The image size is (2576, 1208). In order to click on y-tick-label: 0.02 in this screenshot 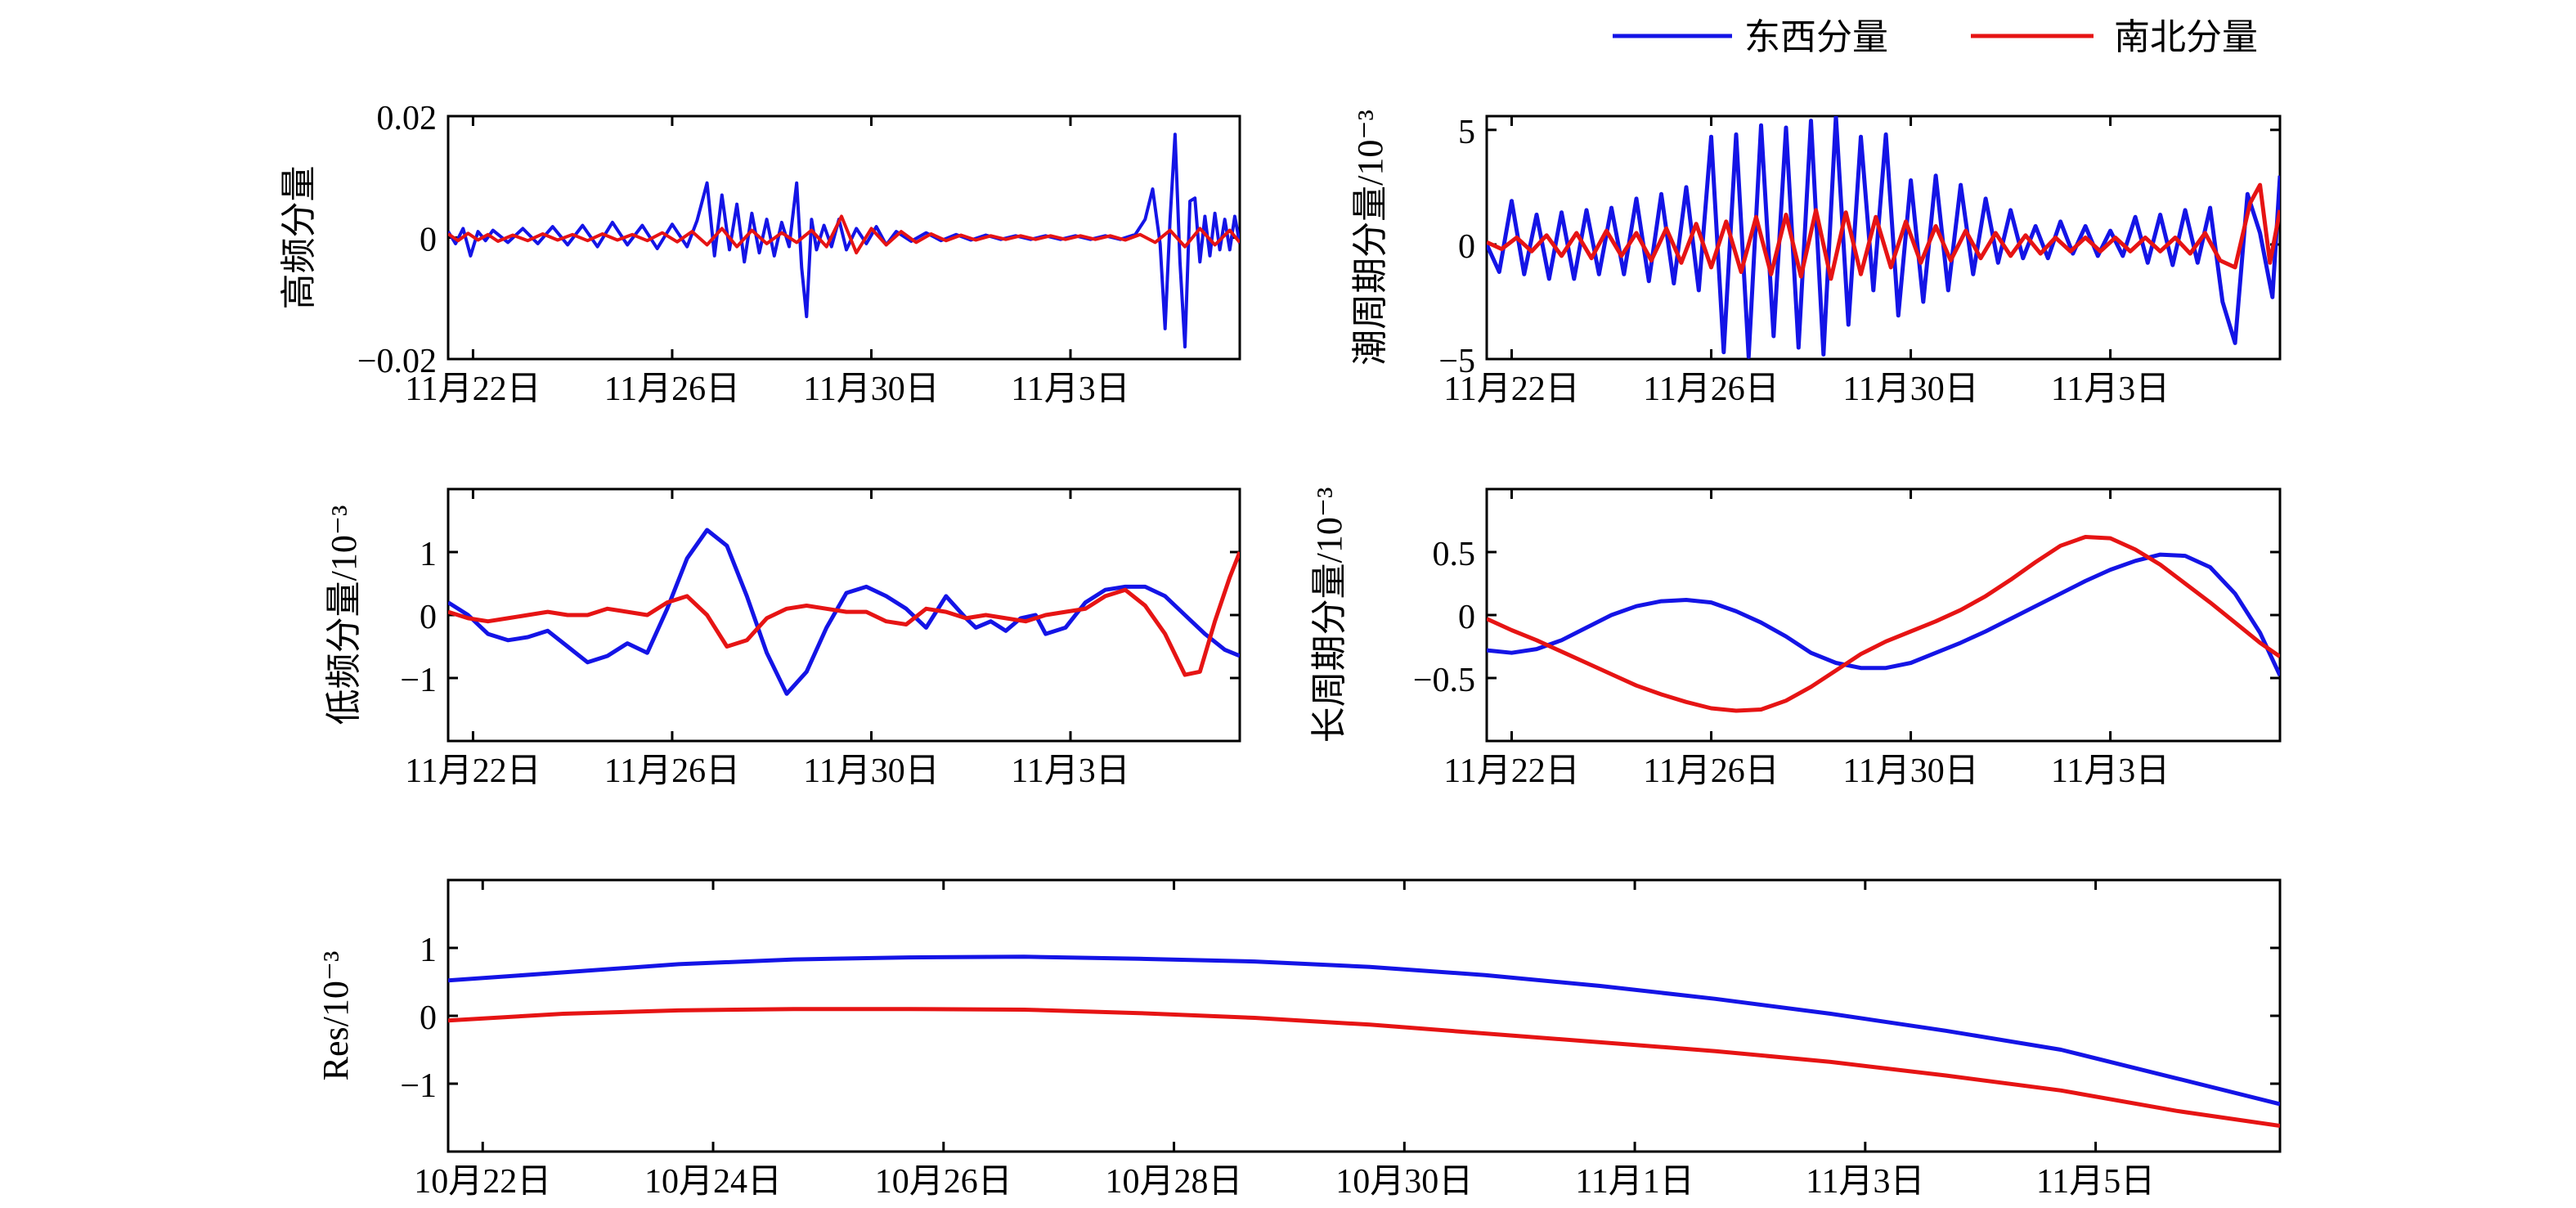, I will do `click(408, 118)`.